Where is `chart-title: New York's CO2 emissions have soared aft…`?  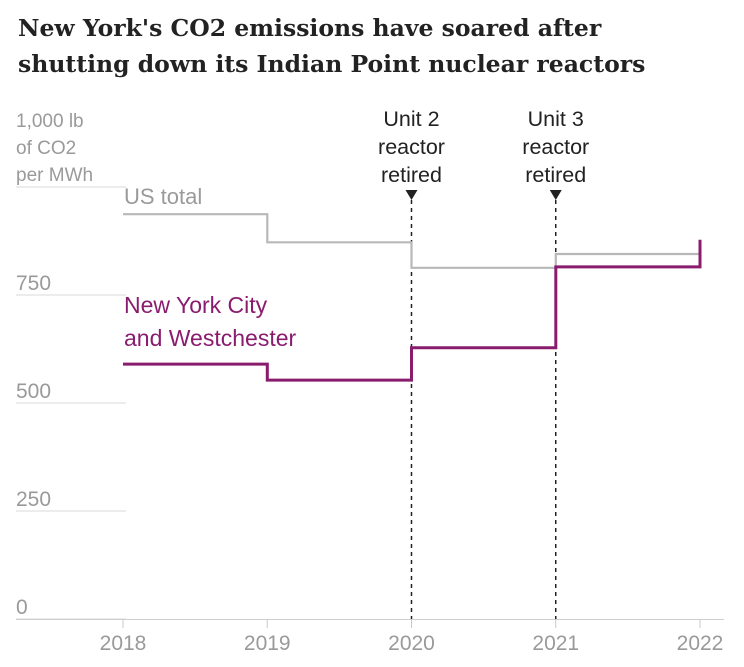
chart-title: New York's CO2 emissions have soared aft… is located at coordinates (378, 46).